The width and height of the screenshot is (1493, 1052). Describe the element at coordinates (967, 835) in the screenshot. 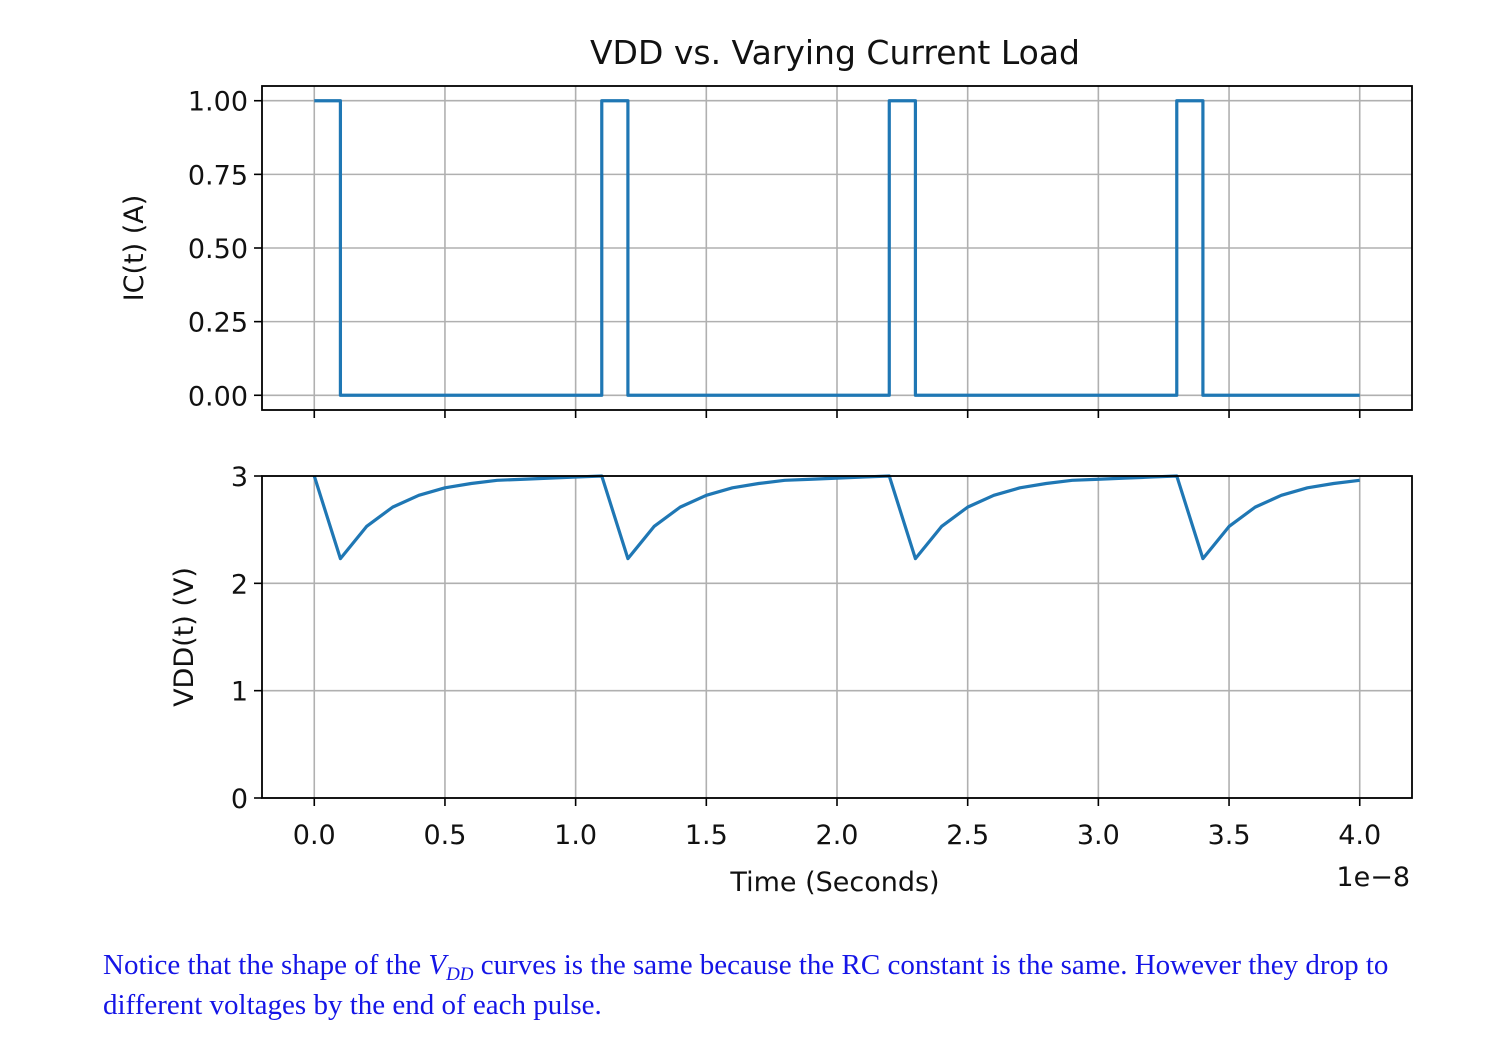

I see `x-tick-label: 2.5` at that location.